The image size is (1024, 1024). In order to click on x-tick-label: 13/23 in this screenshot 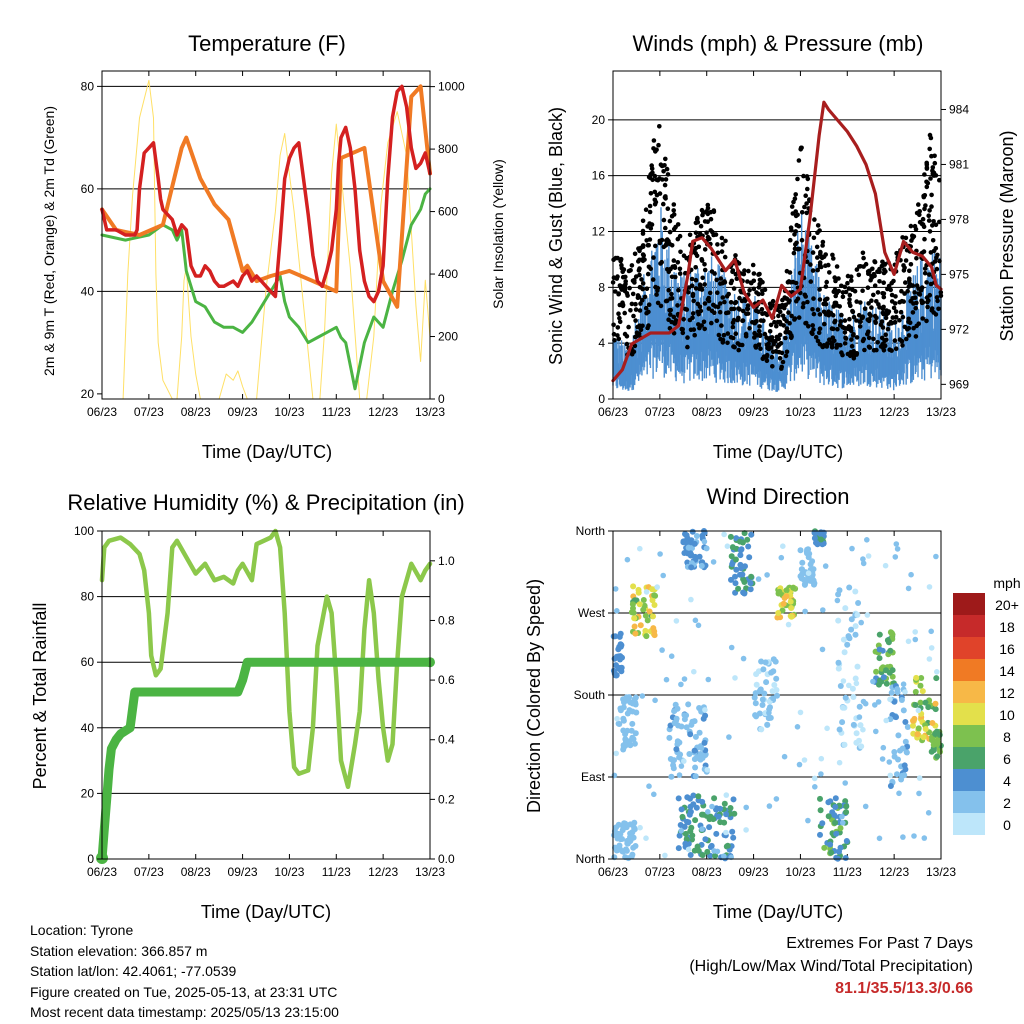, I will do `click(941, 412)`.